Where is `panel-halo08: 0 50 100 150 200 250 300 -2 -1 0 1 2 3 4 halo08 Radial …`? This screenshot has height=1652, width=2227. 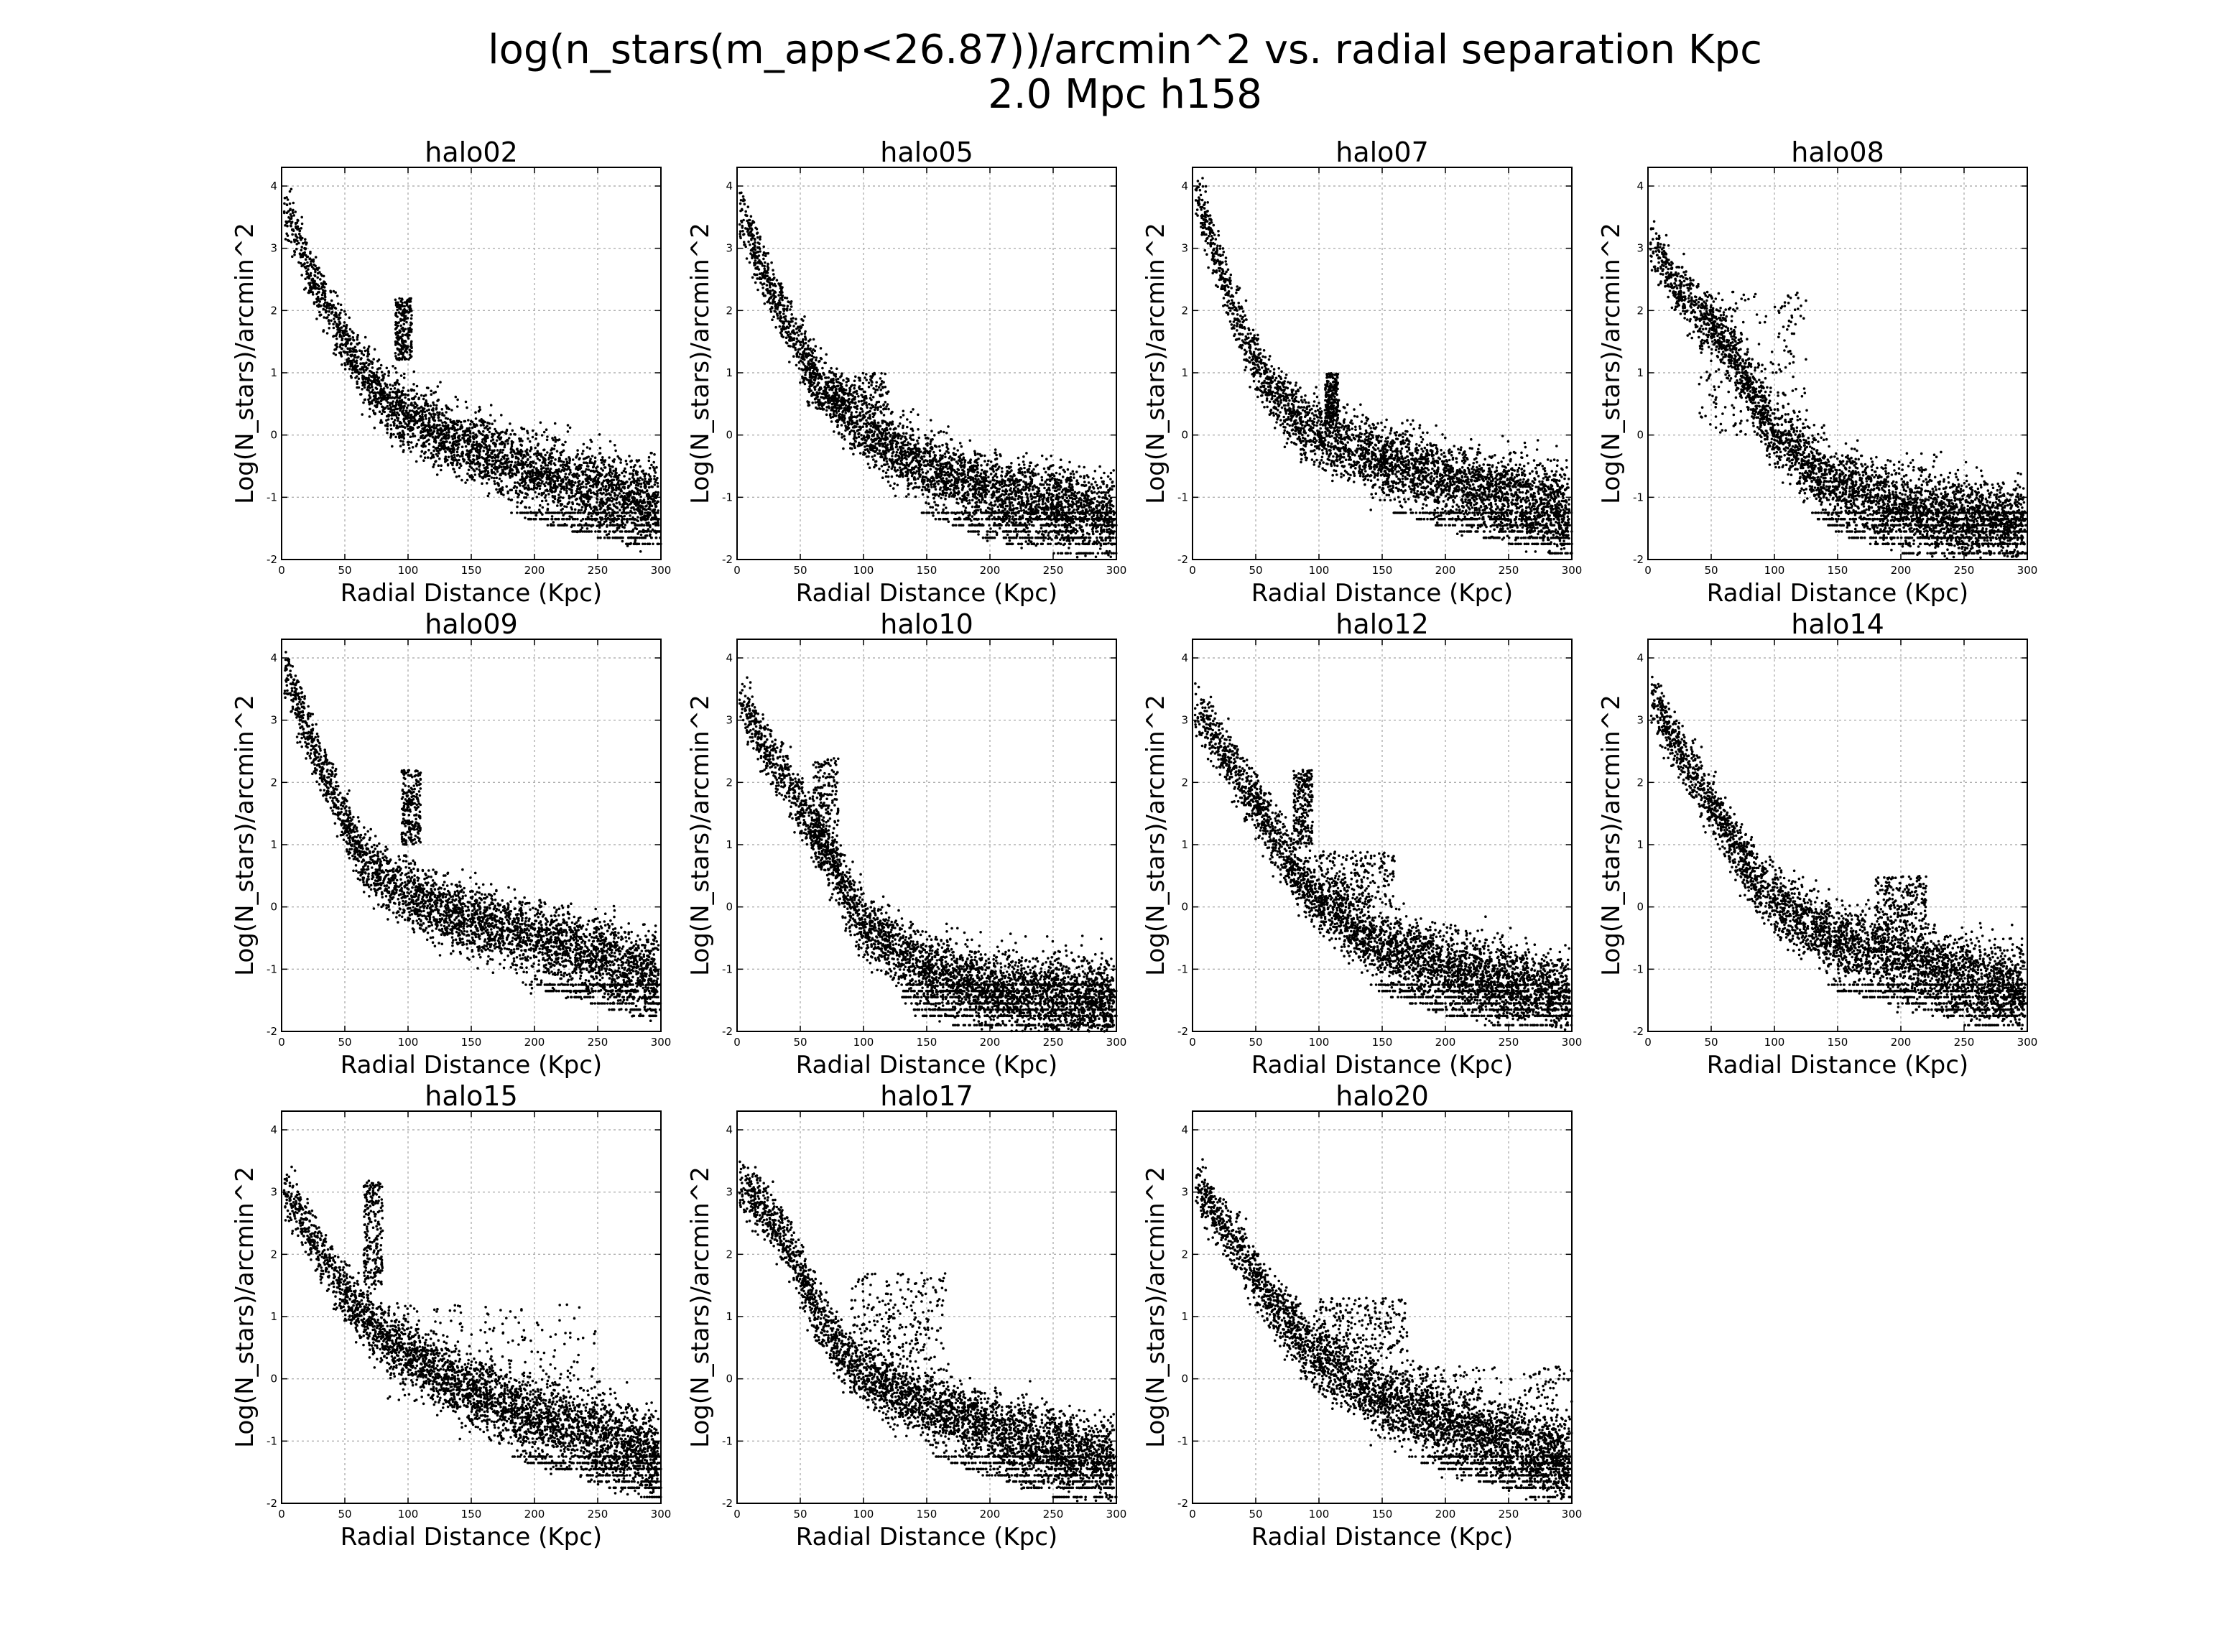 panel-halo08: 0 50 100 150 200 250 300 -2 -1 0 1 2 3 4 halo08 Radial … is located at coordinates (1817, 372).